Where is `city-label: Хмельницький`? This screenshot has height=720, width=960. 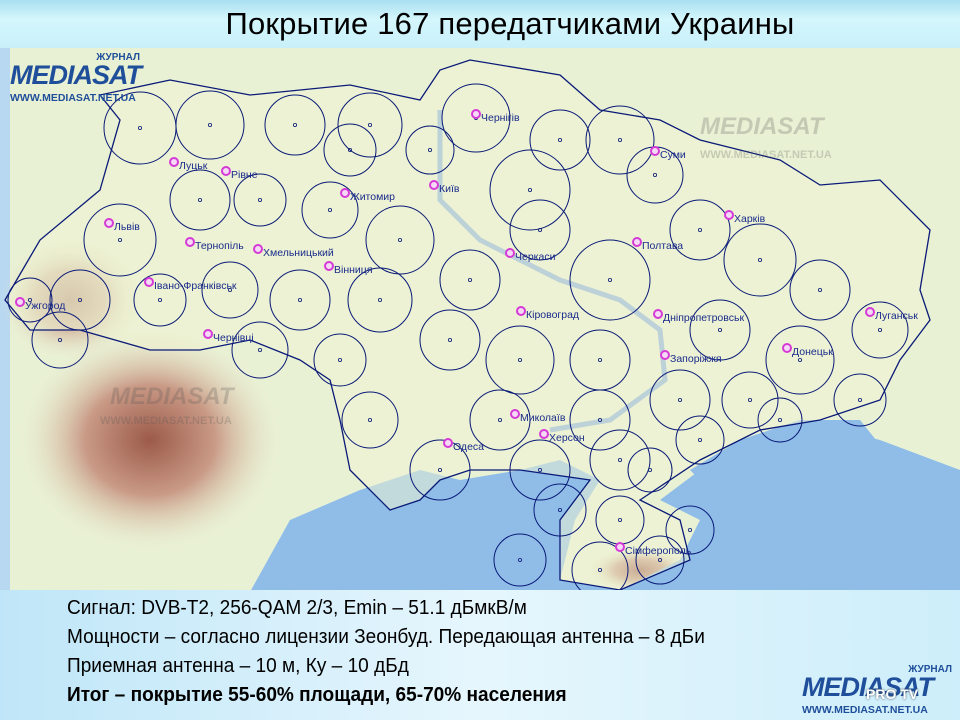
city-label: Хмельницький is located at coordinates (298, 253).